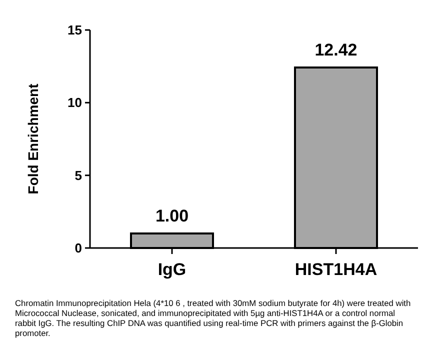  I want to click on text: Chromatin Immunoprecipitation Hela (4*10 6 , treated with 30mM sodium butyrate for 4h) were treated with Micrococcal Nuclease, sonicated, and immunoprecipitated with 5µg anti-HIST1H4A or a control normal rabbit IgG. The resulting ChIP DNA was quantified using real-time PCR with primers against the β-Globin promoter., so click(213, 317).